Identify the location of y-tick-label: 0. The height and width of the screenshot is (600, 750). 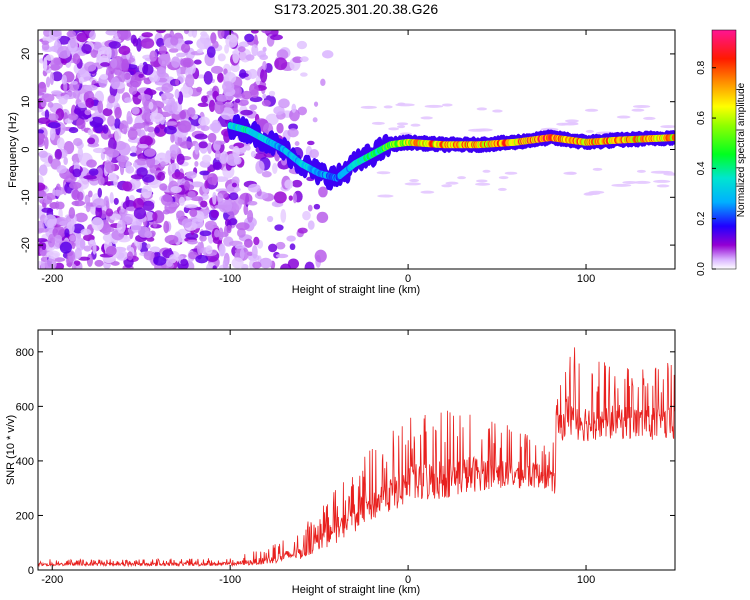
(26, 149).